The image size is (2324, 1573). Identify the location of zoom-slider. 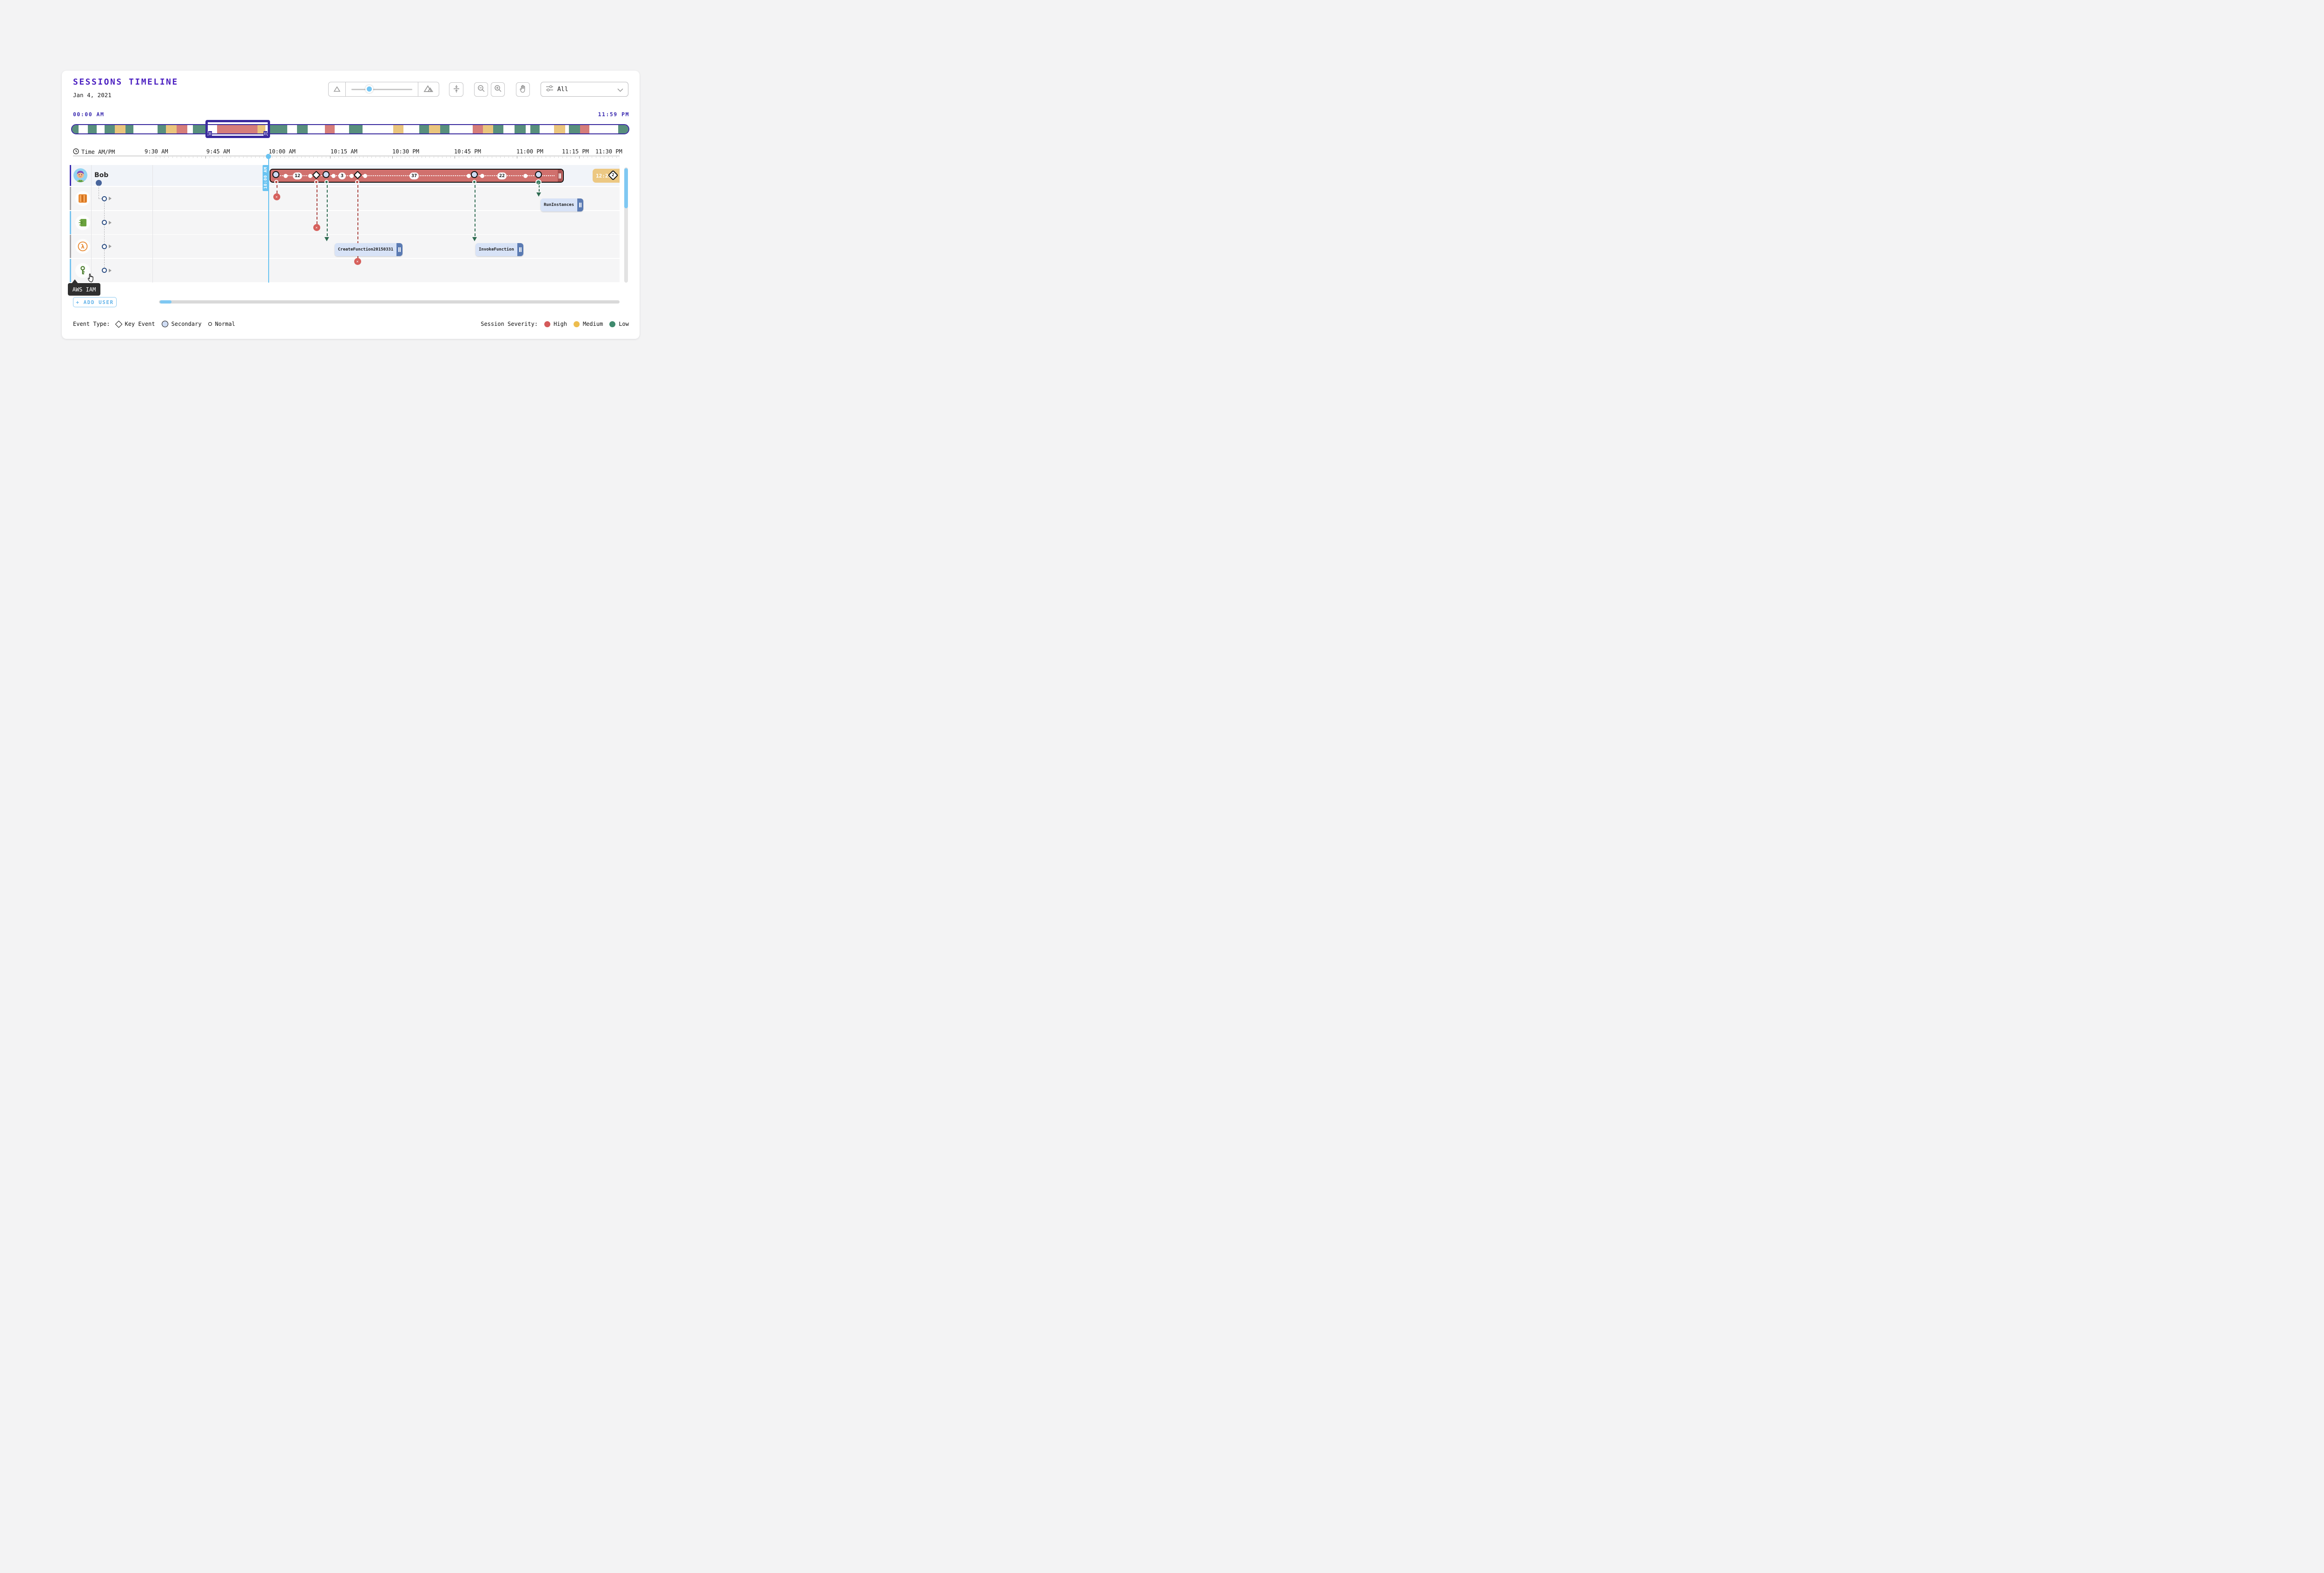
(381, 89).